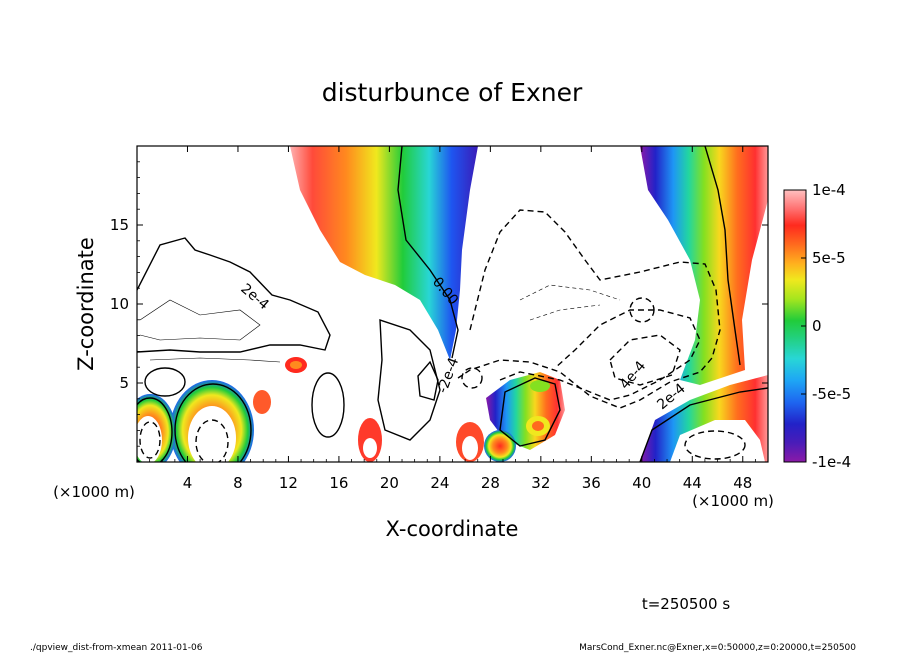 This screenshot has width=904, height=654. Describe the element at coordinates (704, 265) in the screenshot. I see `right-plume` at that location.